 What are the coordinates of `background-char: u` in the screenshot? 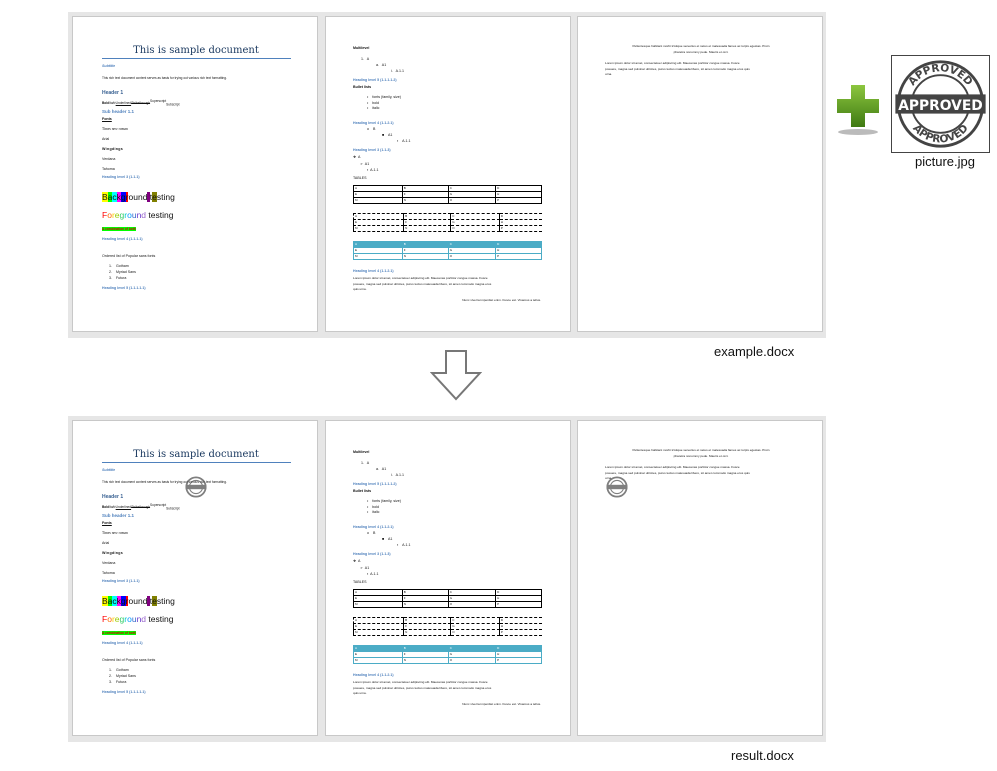 It's located at (135, 601).